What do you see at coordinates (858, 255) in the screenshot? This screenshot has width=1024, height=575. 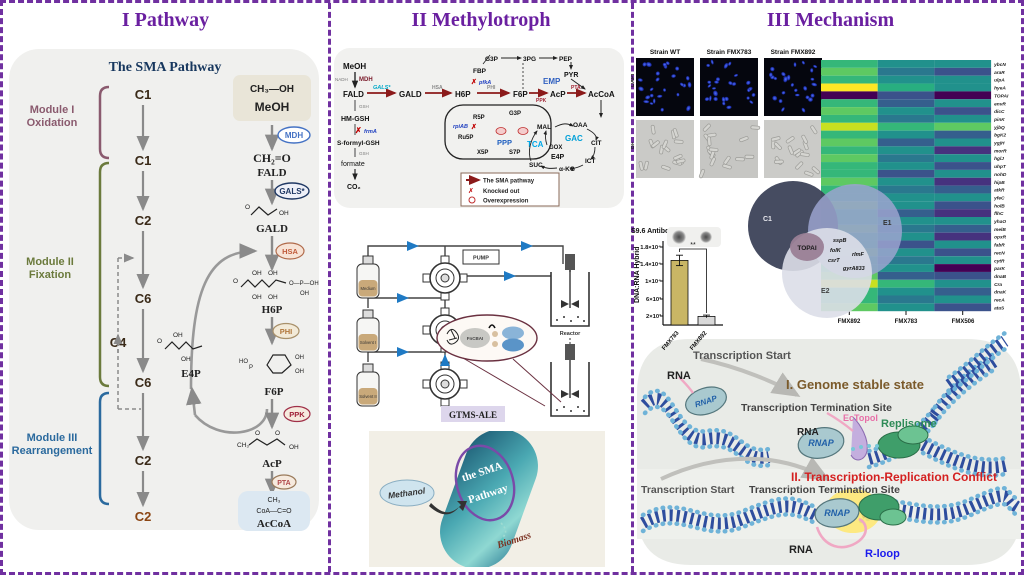 I see `venn-gene: rlmF` at bounding box center [858, 255].